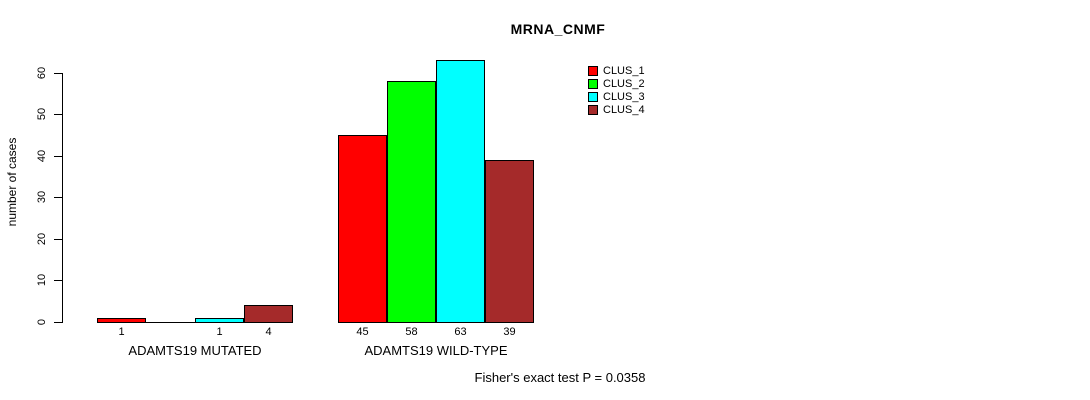  Describe the element at coordinates (509, 332) in the screenshot. I see `bar-value-label: 39` at that location.